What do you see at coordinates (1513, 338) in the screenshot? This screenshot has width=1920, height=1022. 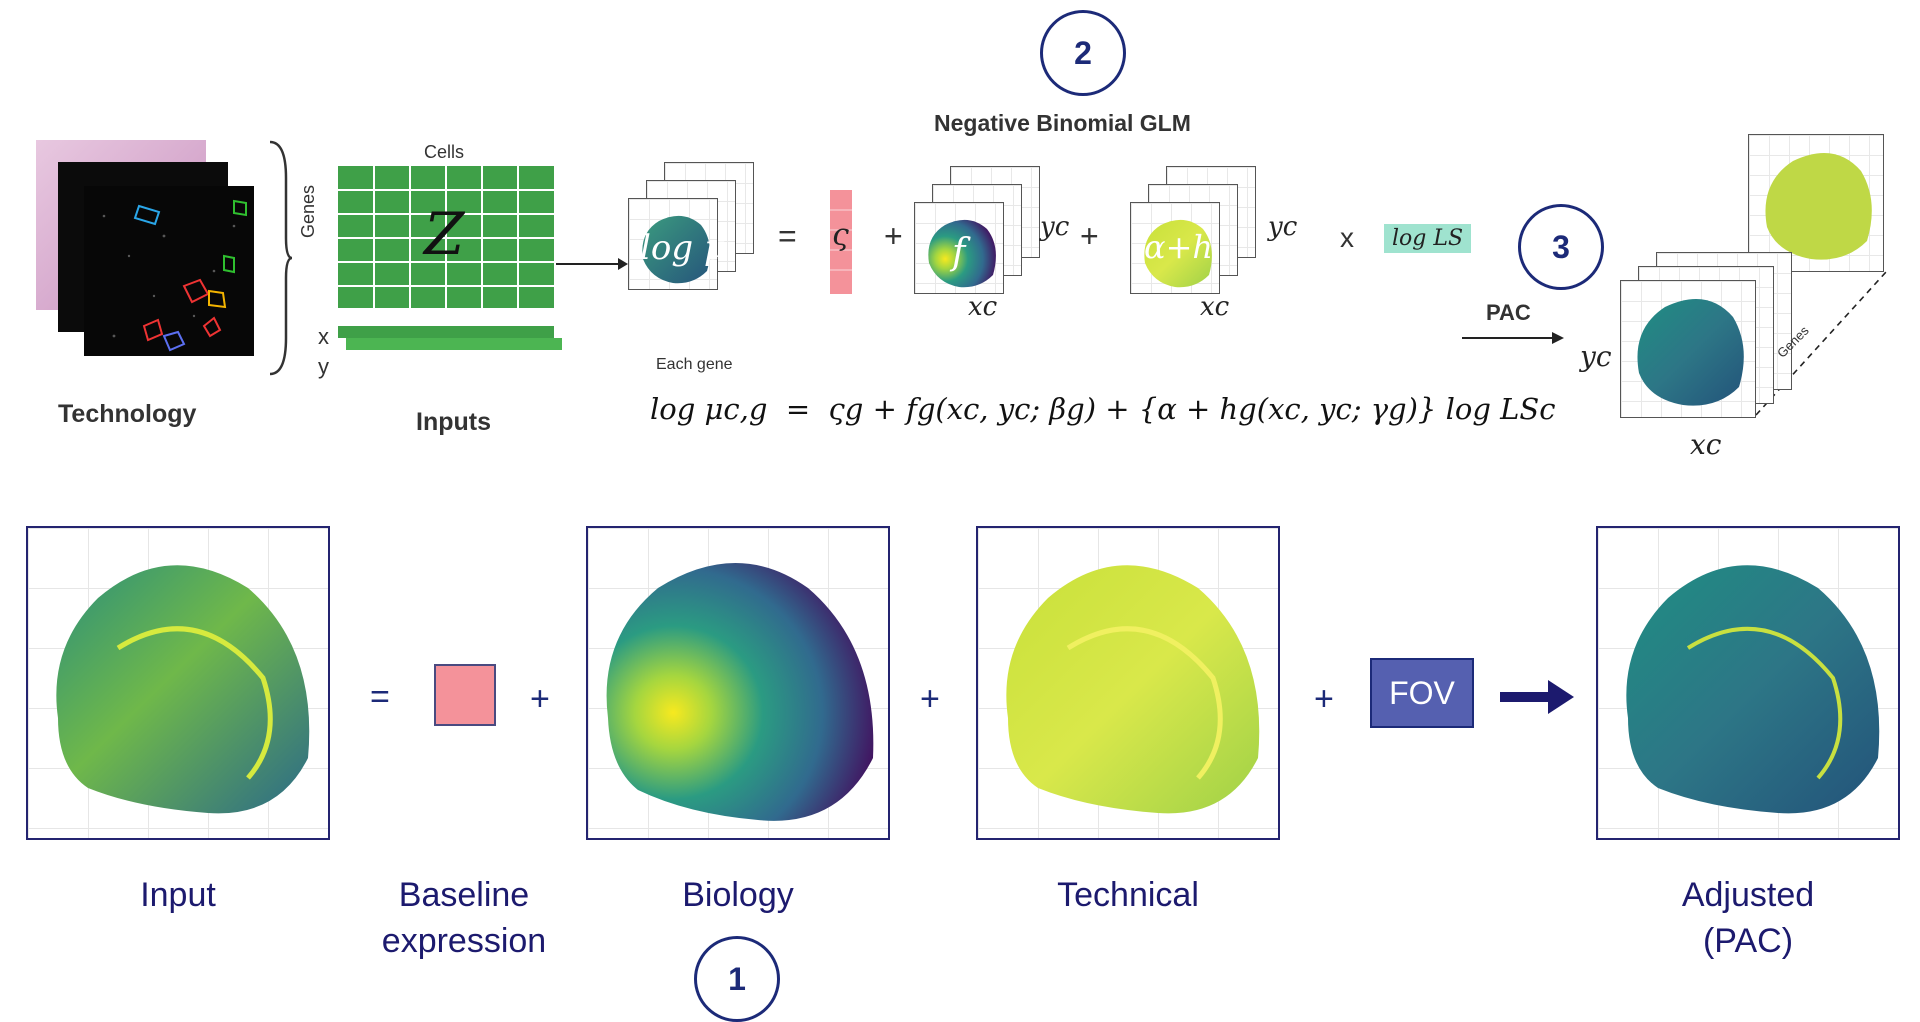 I see `pac-arrow` at bounding box center [1513, 338].